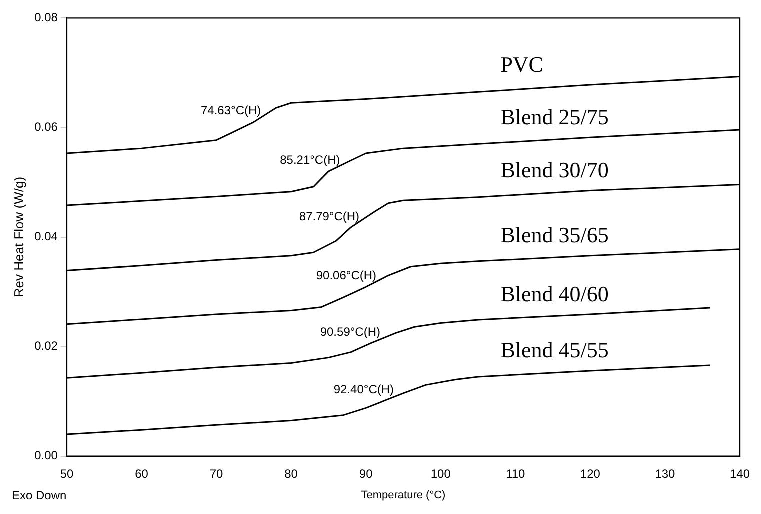 The width and height of the screenshot is (761, 514). What do you see at coordinates (39, 495) in the screenshot?
I see `text: Exo Down` at bounding box center [39, 495].